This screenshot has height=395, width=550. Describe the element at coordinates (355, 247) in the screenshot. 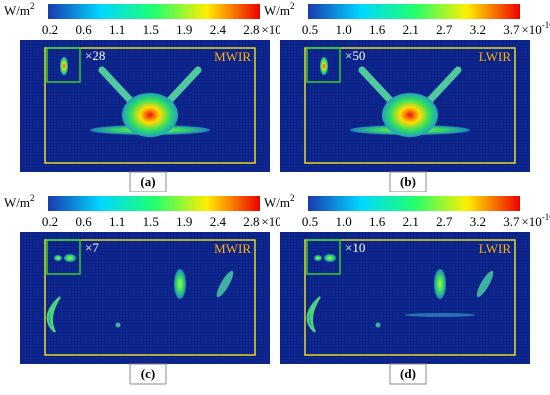

I see `magnification: ×10` at that location.